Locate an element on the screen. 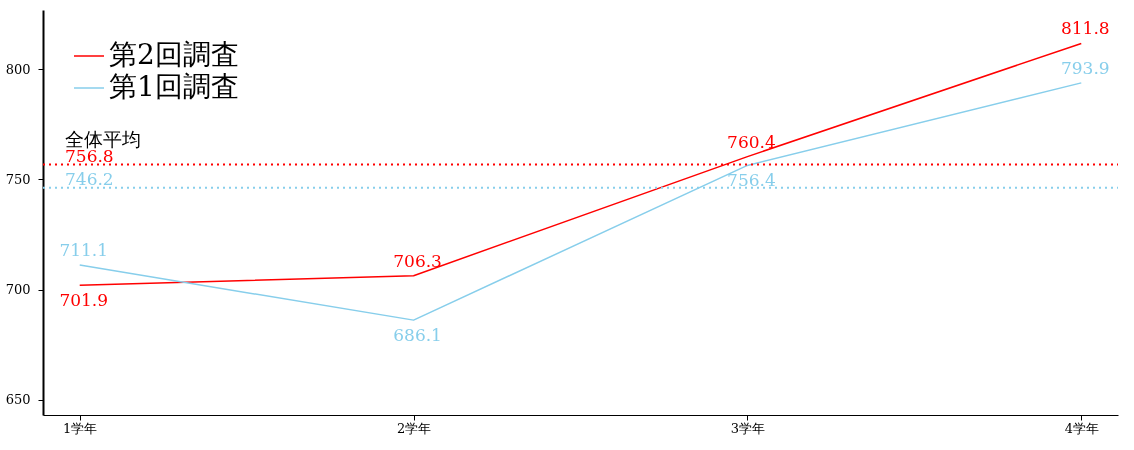 The width and height of the screenshot is (1134, 450). data-label: 701.9 is located at coordinates (84, 300).